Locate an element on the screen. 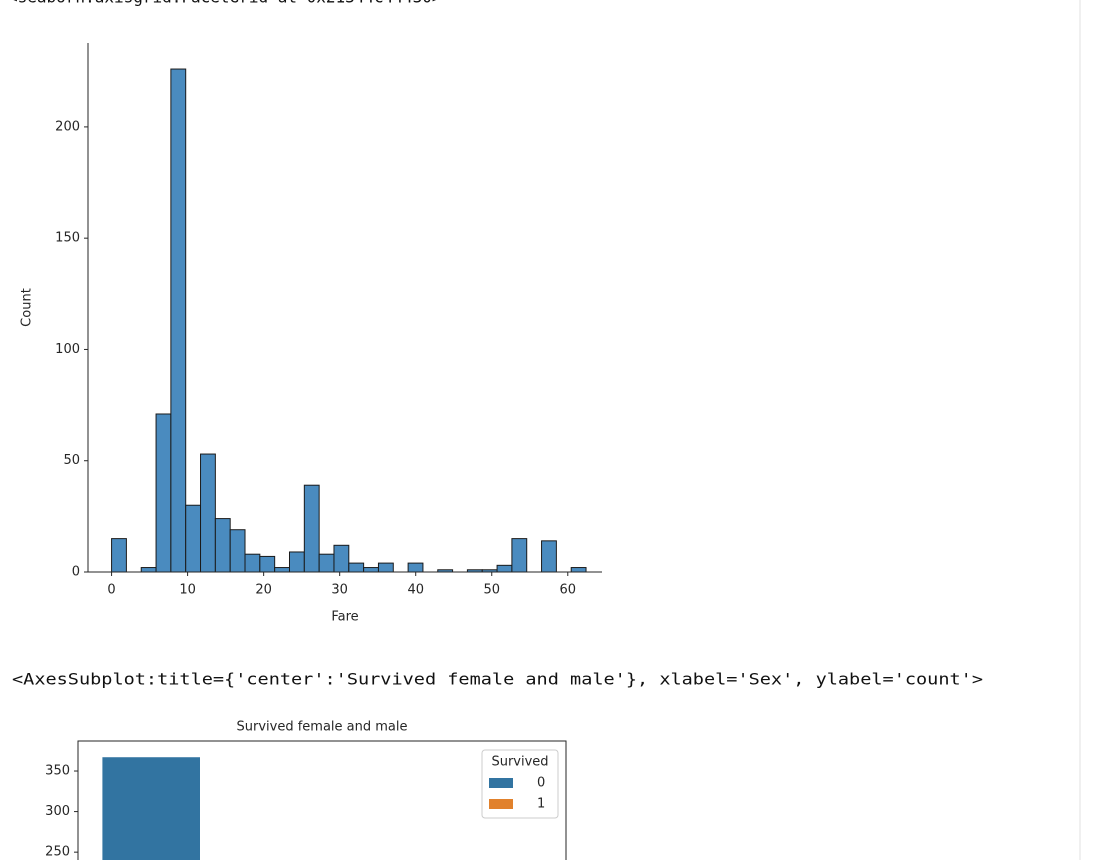  y-axis-label: Count is located at coordinates (27, 307).